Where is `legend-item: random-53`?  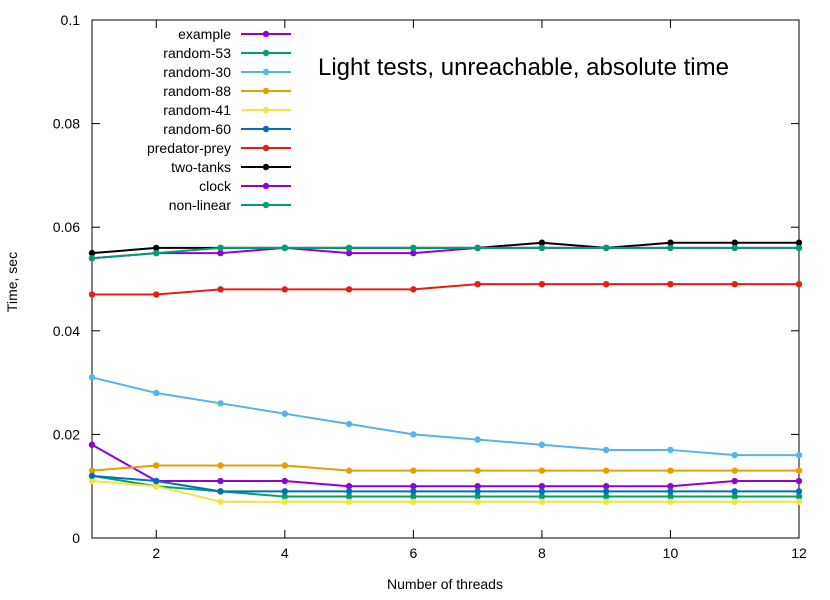
legend-item: random-53 is located at coordinates (227, 53).